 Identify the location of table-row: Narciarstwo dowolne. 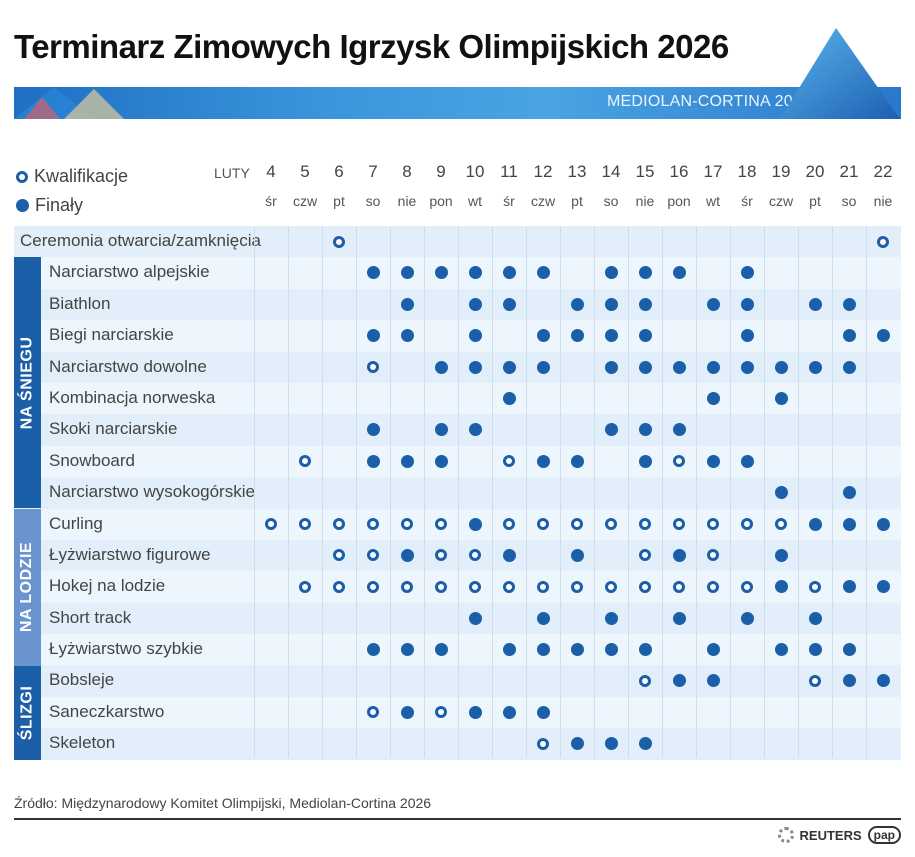
(457, 367).